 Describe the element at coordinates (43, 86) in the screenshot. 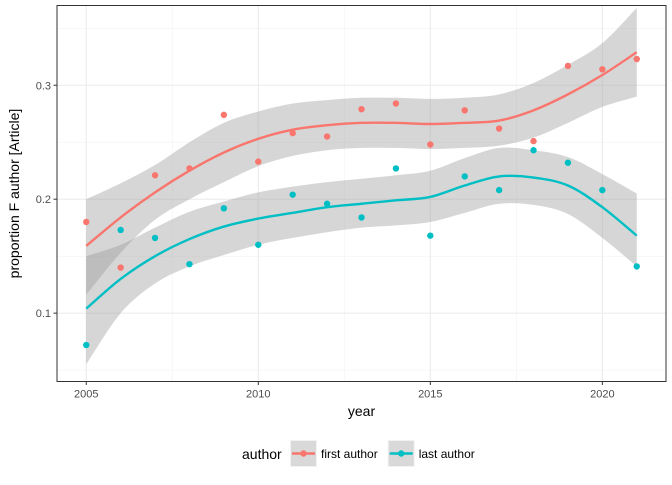

I see `y-tick-label: 0.3` at that location.